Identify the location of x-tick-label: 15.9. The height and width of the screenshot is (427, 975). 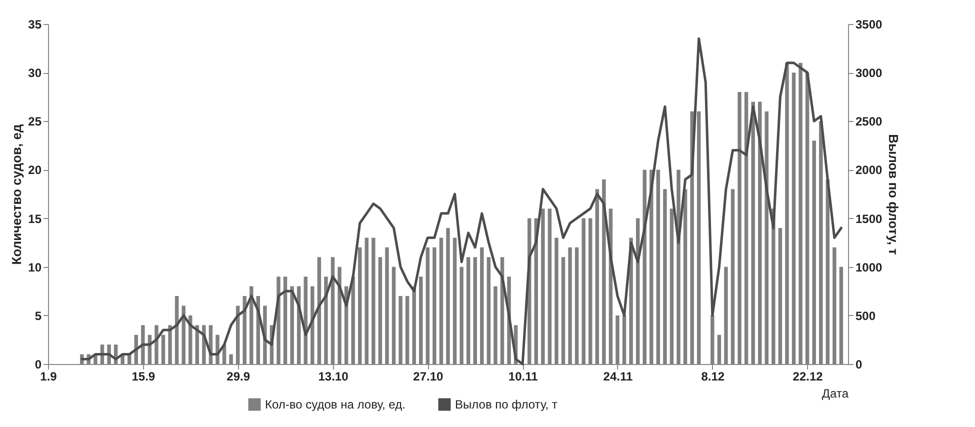
(144, 377).